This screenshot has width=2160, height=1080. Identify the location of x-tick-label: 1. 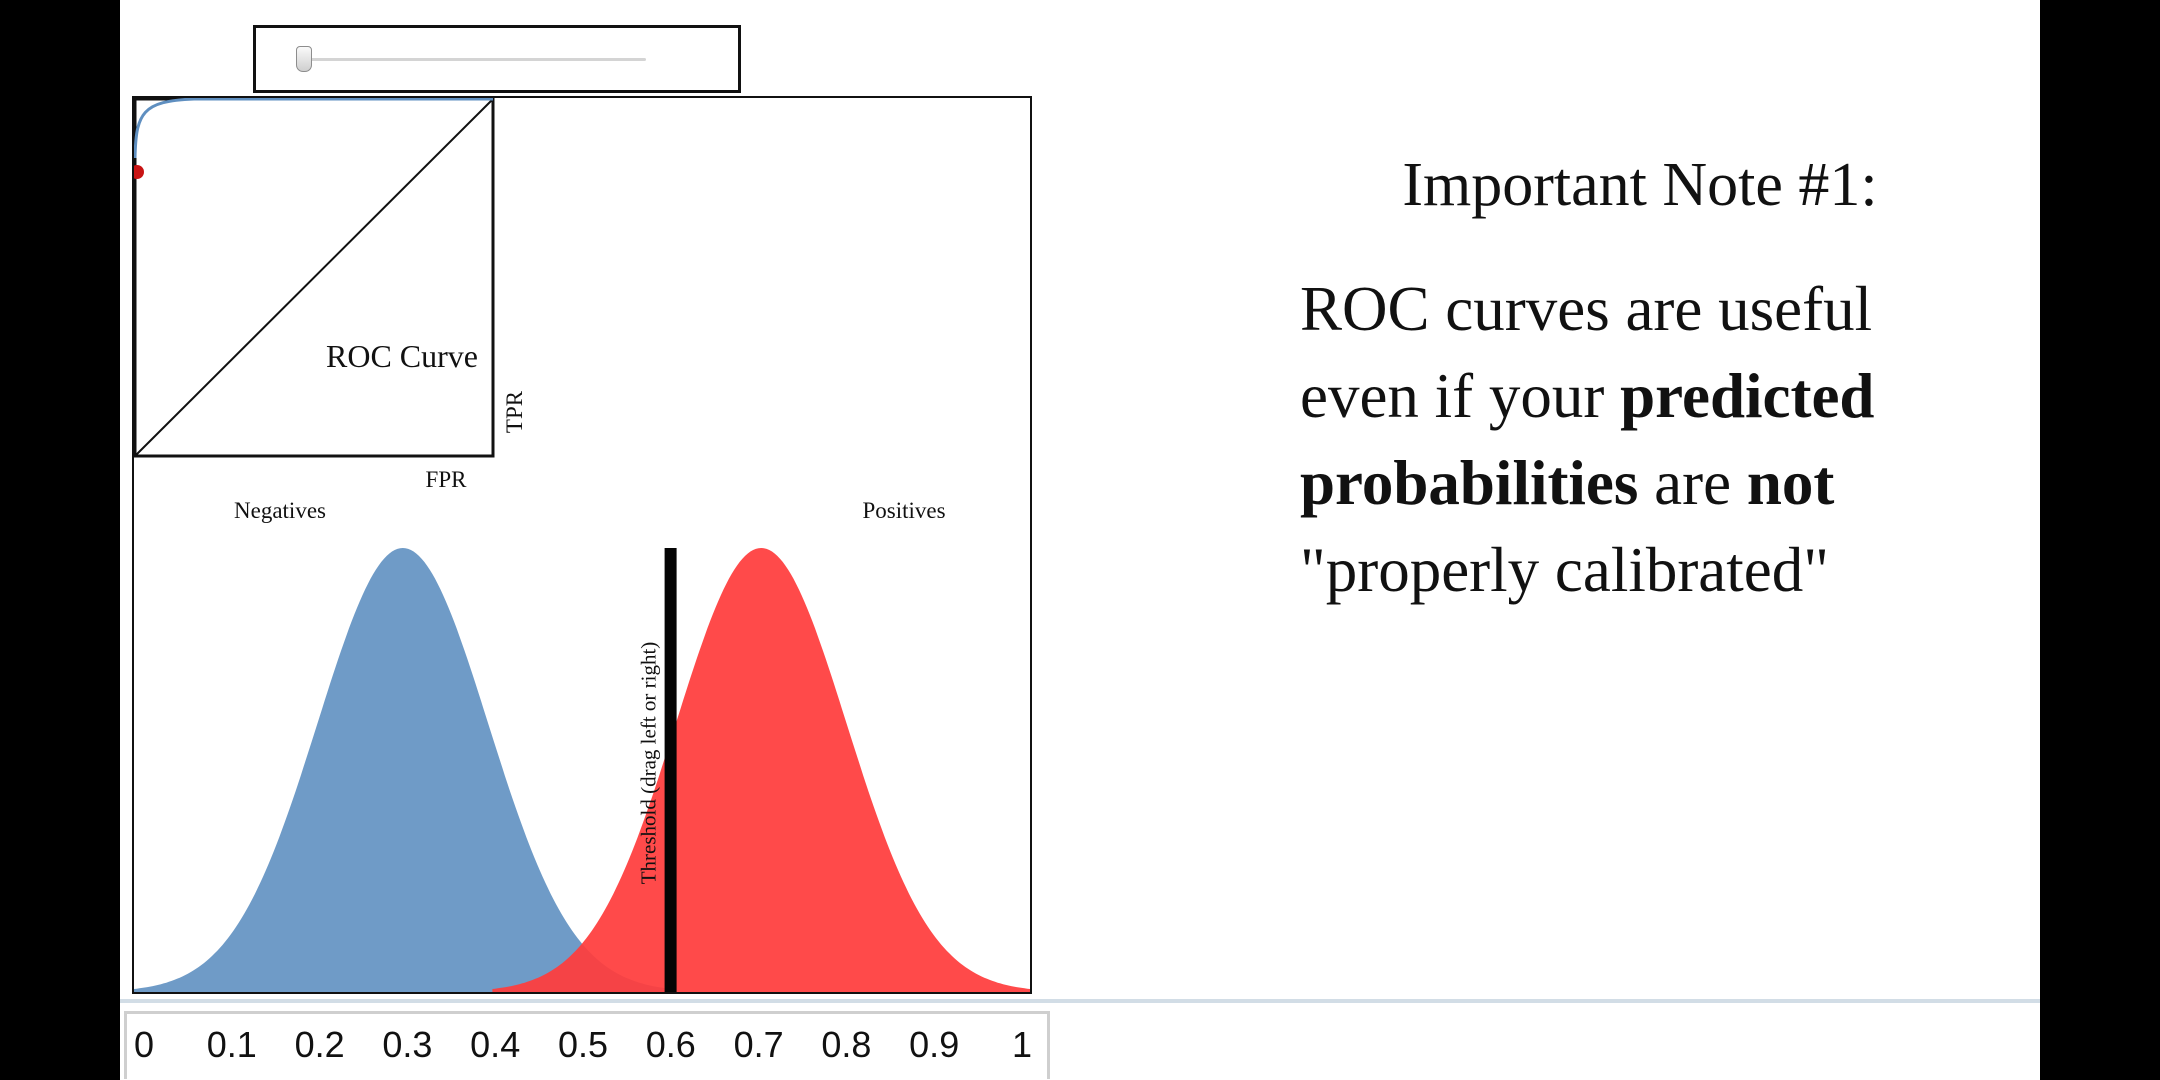
(1022, 1044).